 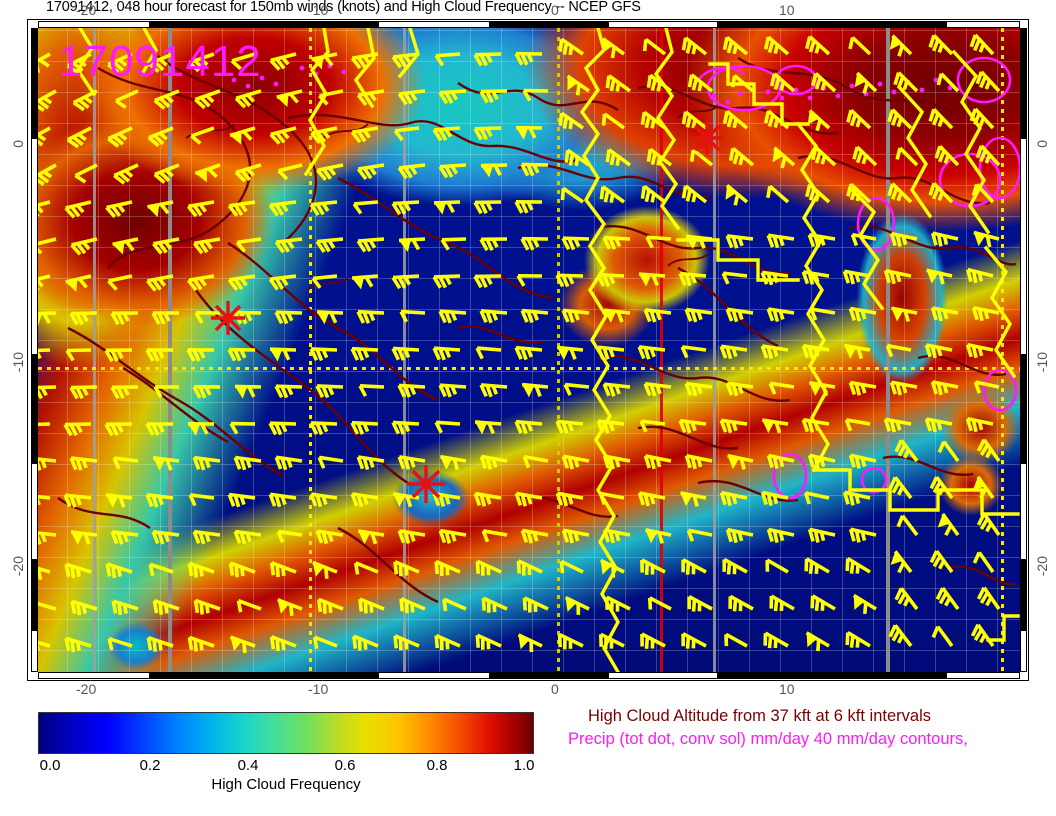 I want to click on dotted-meridian-b, so click(x=558, y=350).